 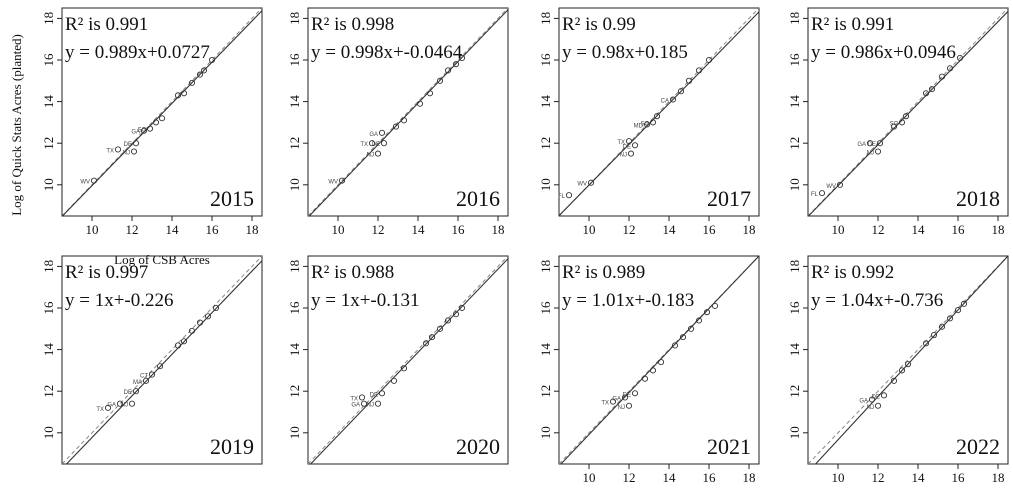 What do you see at coordinates (815, 195) in the screenshot?
I see `point-label: FL` at bounding box center [815, 195].